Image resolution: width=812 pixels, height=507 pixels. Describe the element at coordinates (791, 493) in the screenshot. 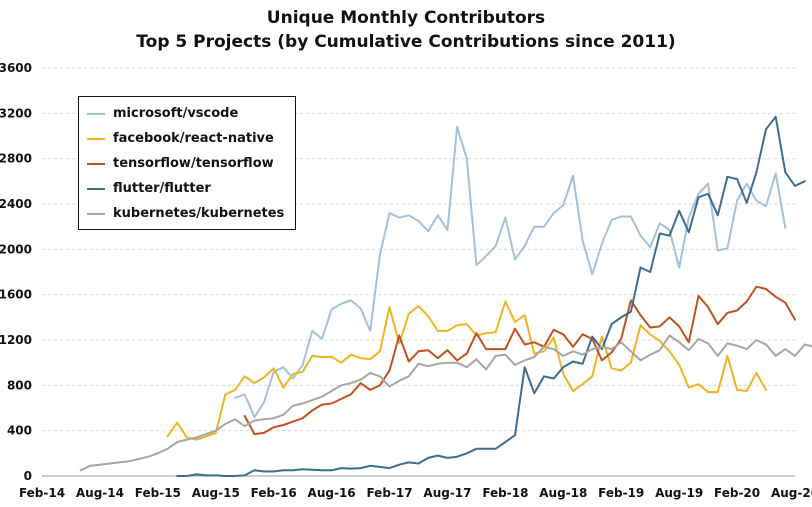

I see `x-tick-label: Aug-20` at that location.